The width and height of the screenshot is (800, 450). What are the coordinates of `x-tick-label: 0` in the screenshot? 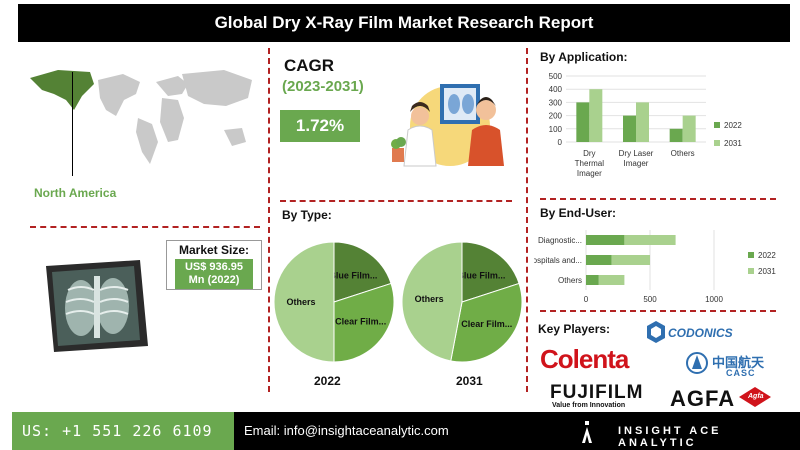 It's located at (586, 299).